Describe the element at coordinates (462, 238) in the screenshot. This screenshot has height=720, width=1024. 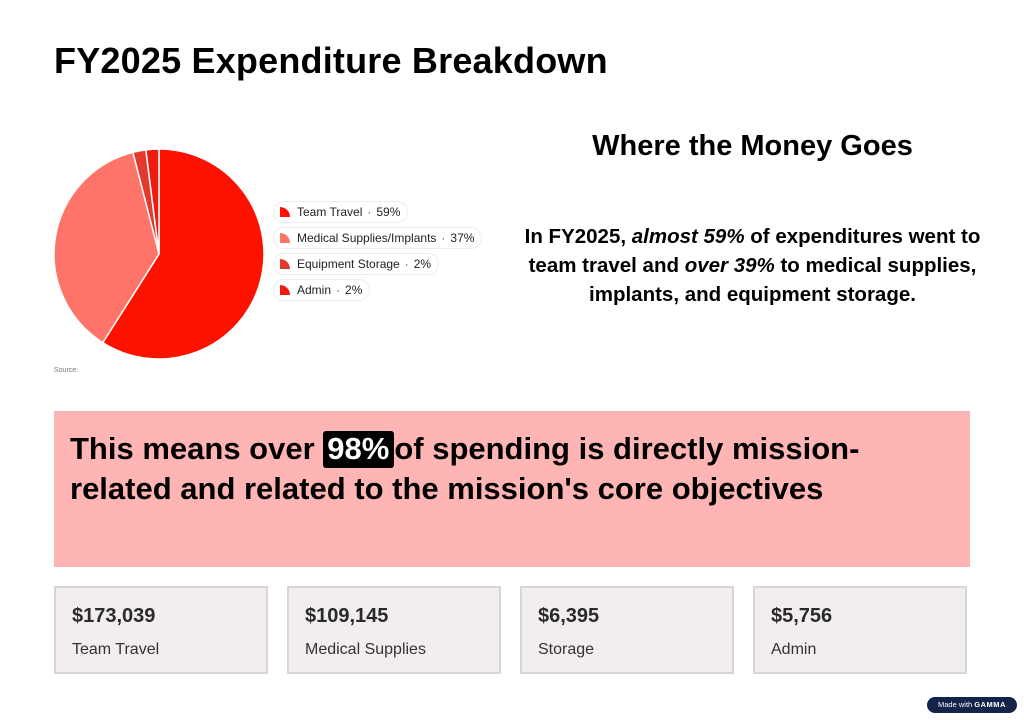
I see `legend-value: 37%` at that location.